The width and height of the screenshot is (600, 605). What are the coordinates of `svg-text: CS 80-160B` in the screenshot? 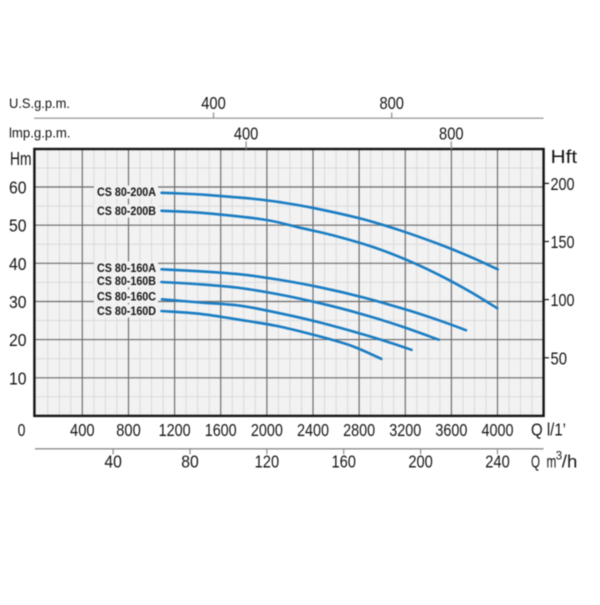 It's located at (126, 281).